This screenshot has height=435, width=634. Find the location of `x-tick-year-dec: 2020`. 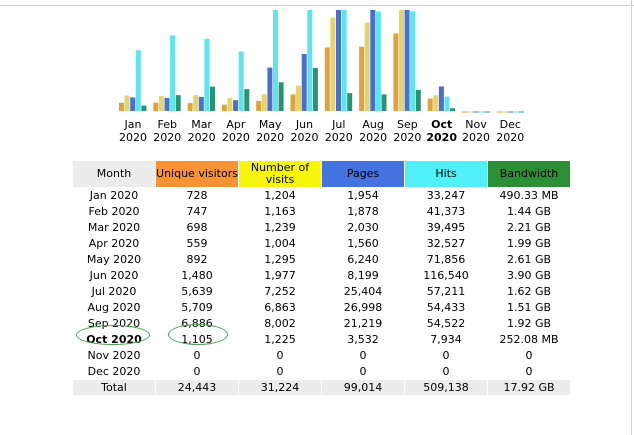

x-tick-year-dec: 2020 is located at coordinates (510, 137).